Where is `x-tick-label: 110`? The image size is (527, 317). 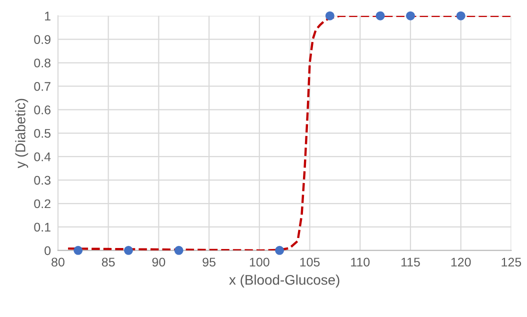 x-tick-label: 110 is located at coordinates (360, 262).